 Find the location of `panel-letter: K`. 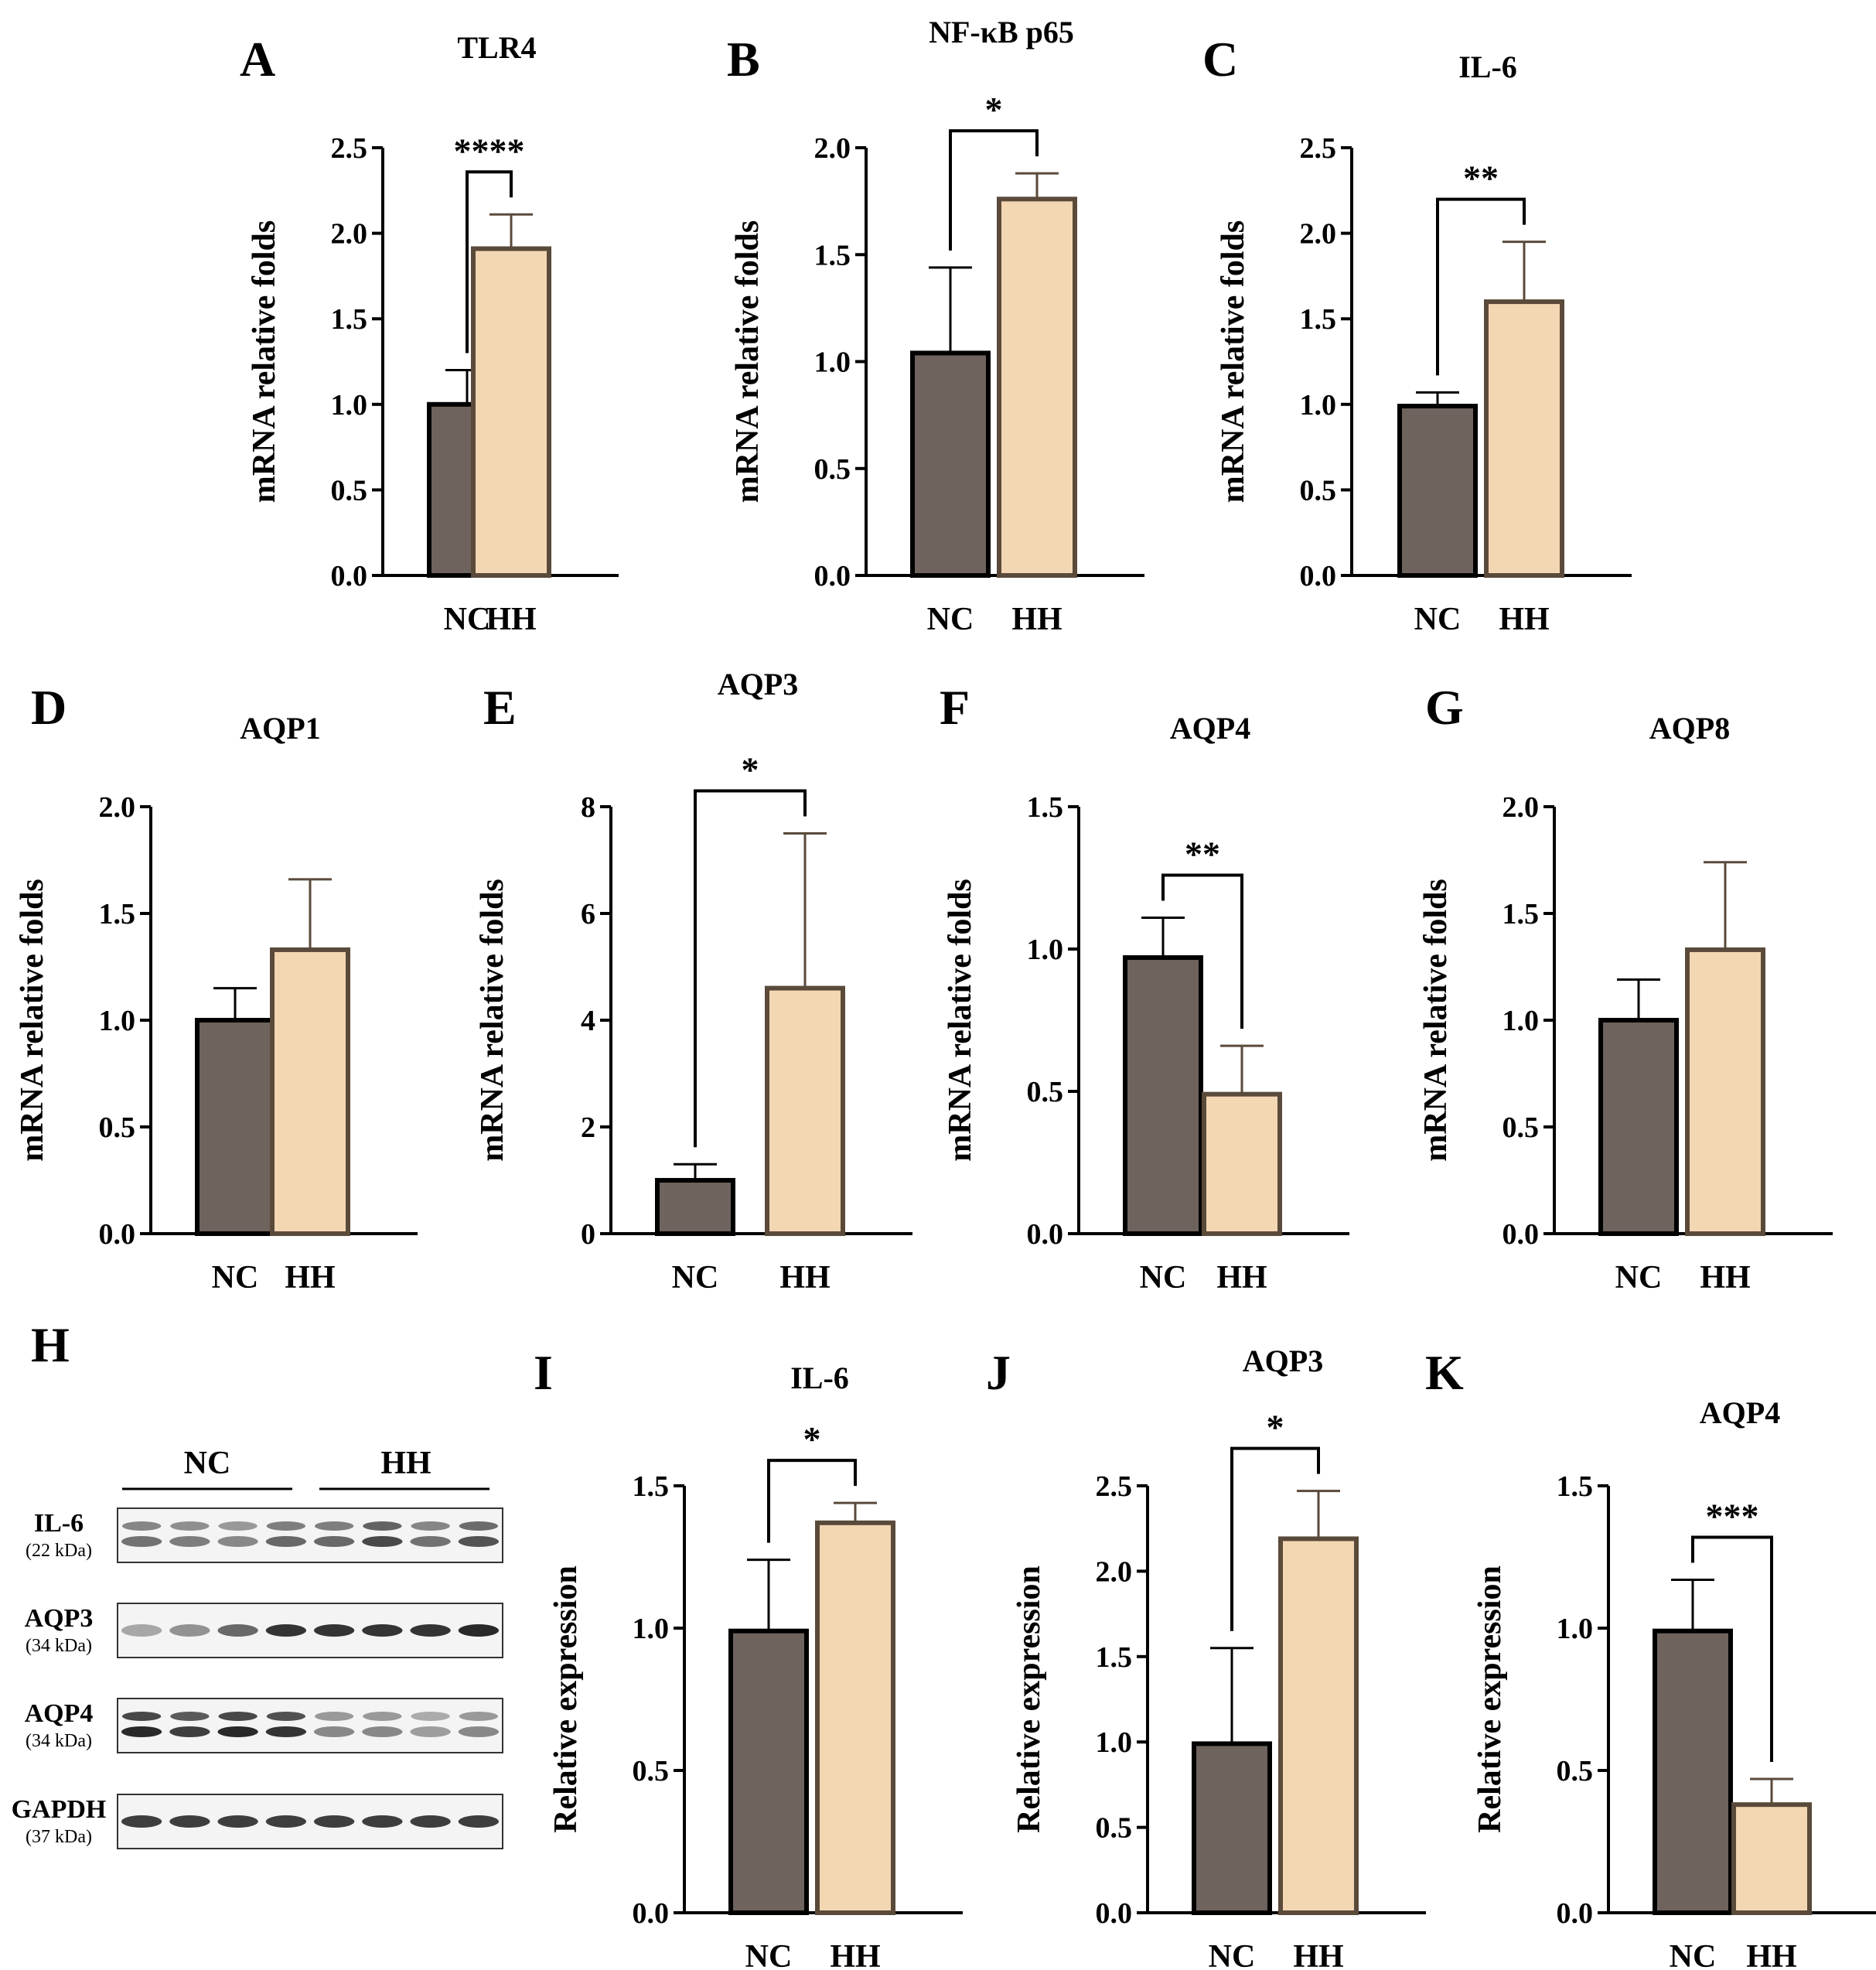

panel-letter: K is located at coordinates (1444, 1372).